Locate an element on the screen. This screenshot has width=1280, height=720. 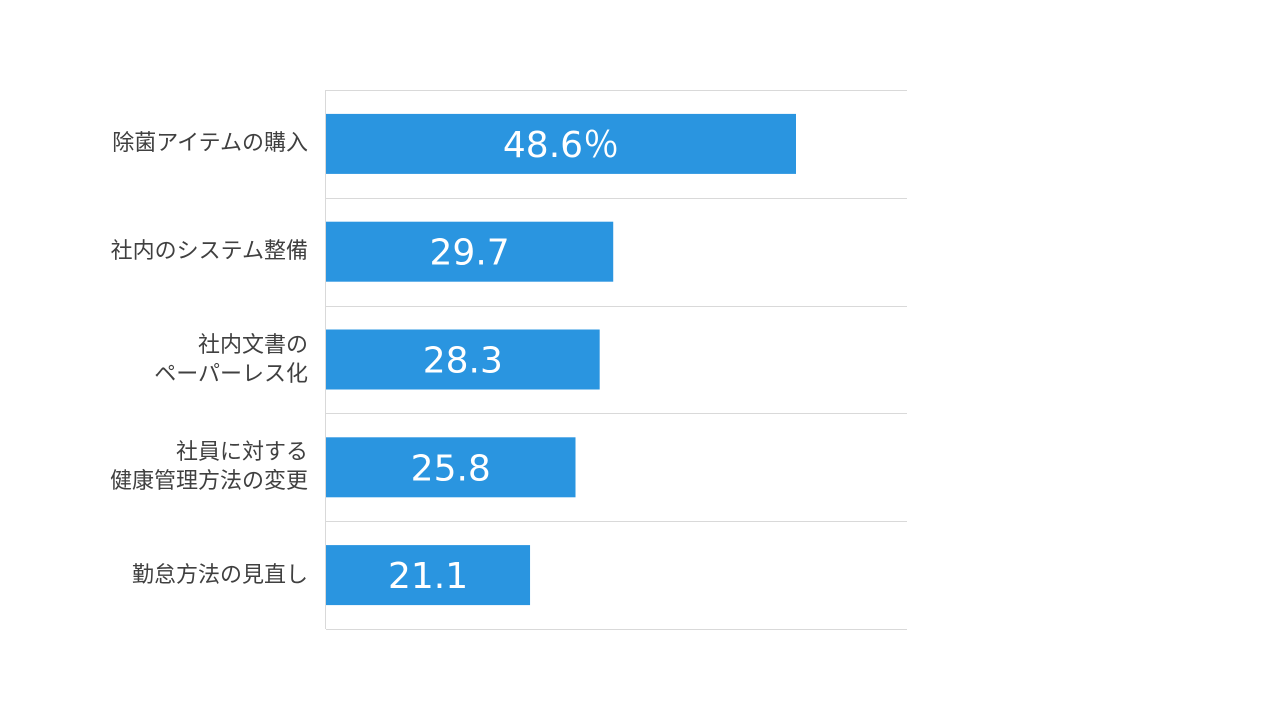
category-label: 社内のシステム整備 is located at coordinates (209, 252).